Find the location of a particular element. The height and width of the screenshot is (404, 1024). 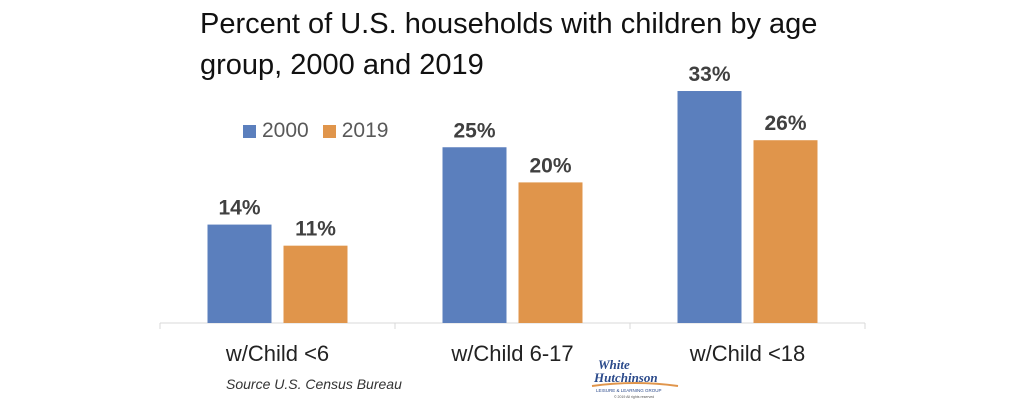

data-label-2000-2: 25% is located at coordinates (474, 130).